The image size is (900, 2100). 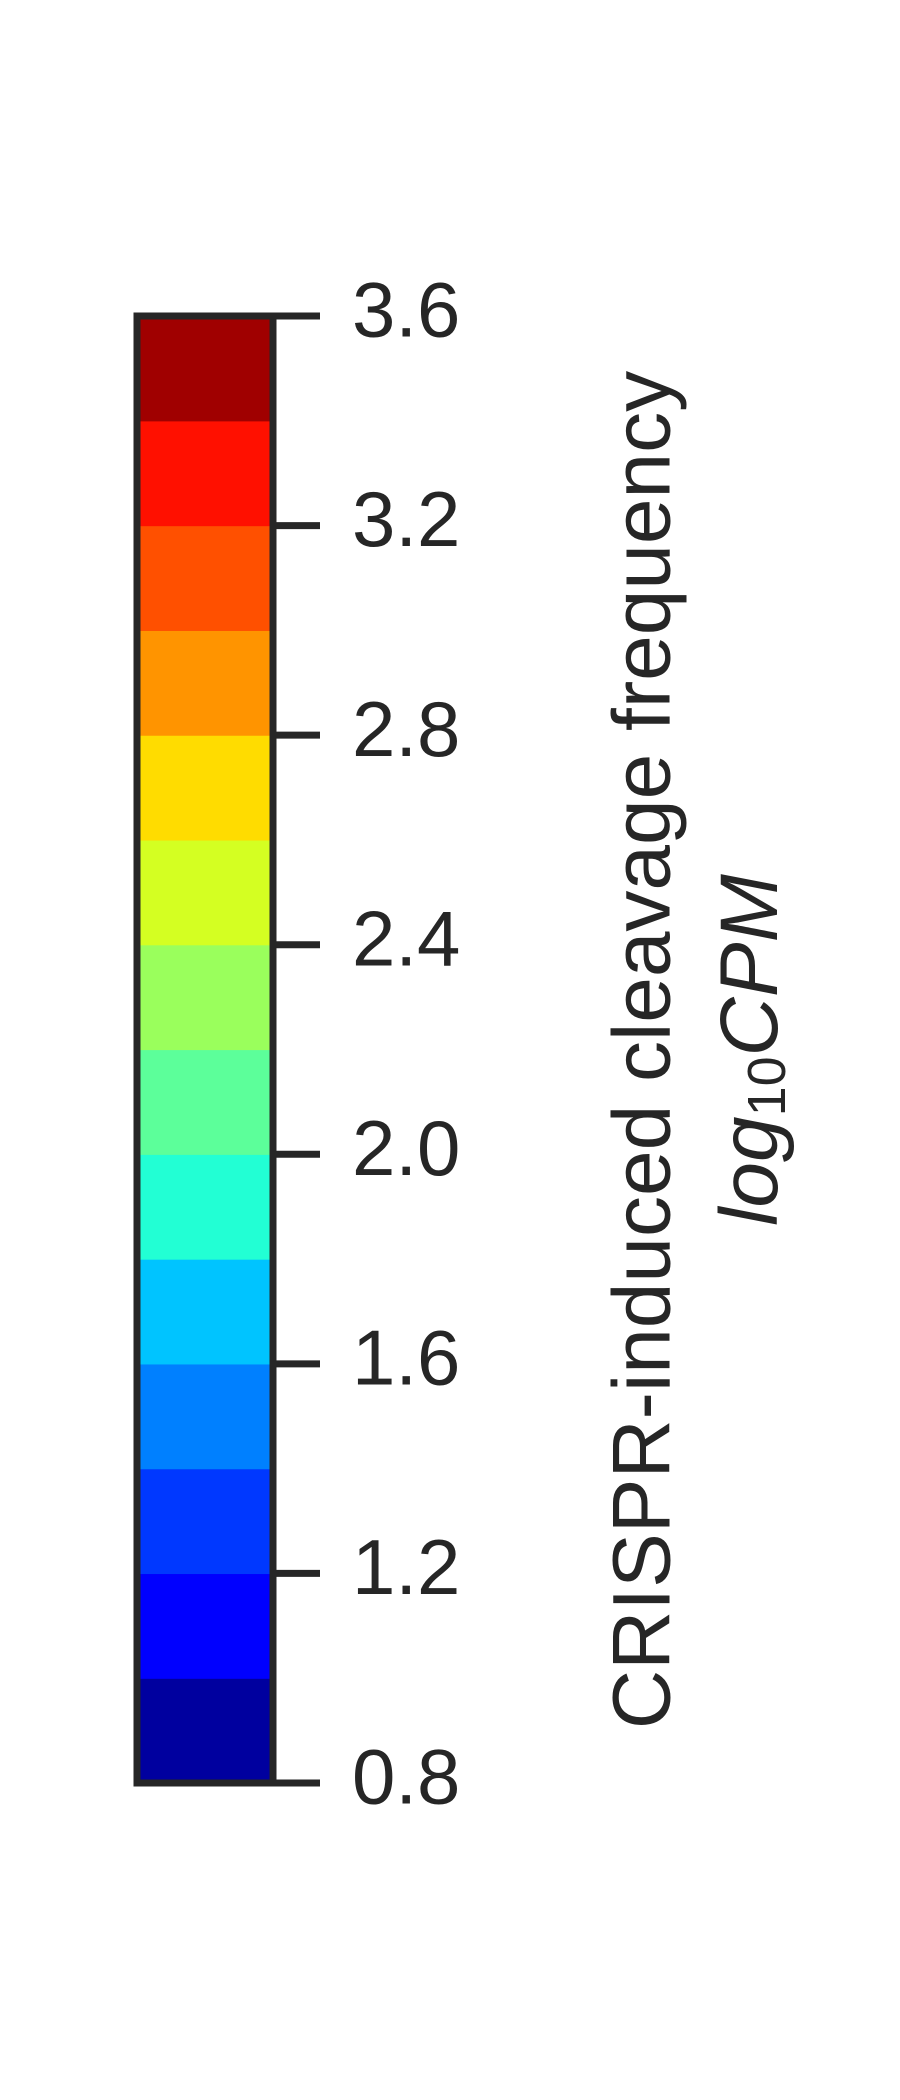 What do you see at coordinates (749, 1170) in the screenshot?
I see `unit-prefix: log` at bounding box center [749, 1170].